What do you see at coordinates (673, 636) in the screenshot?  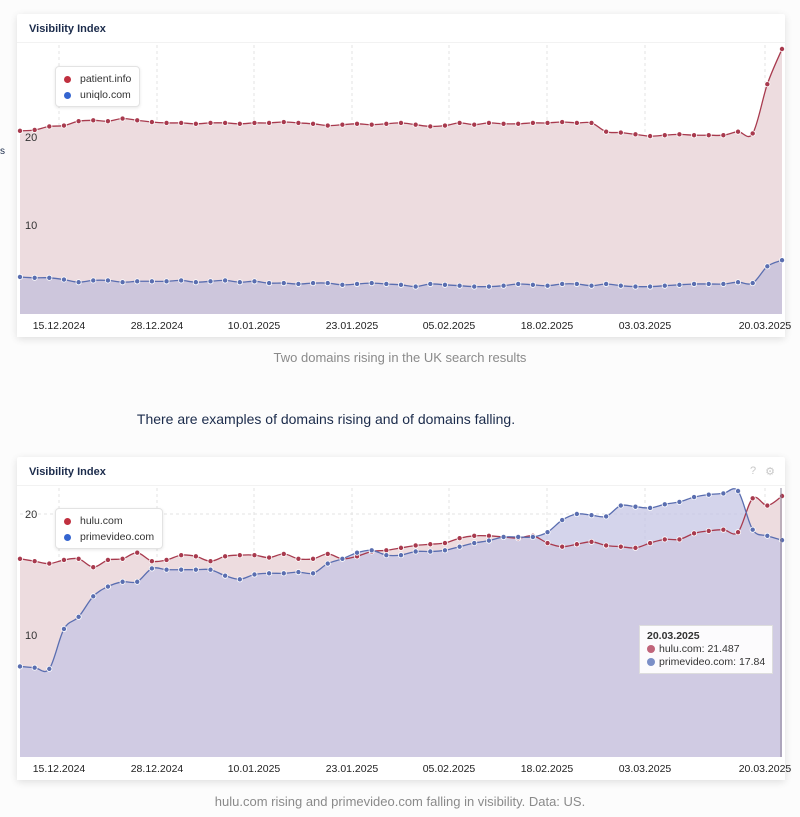 I see `tooltip-date: 20.03.2025` at bounding box center [673, 636].